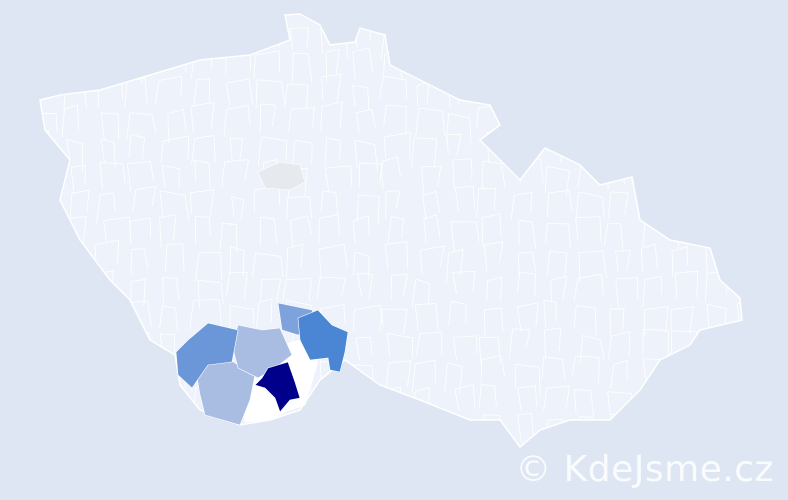 The width and height of the screenshot is (788, 500). Describe the element at coordinates (281, 176) in the screenshot. I see `region-grey` at that location.